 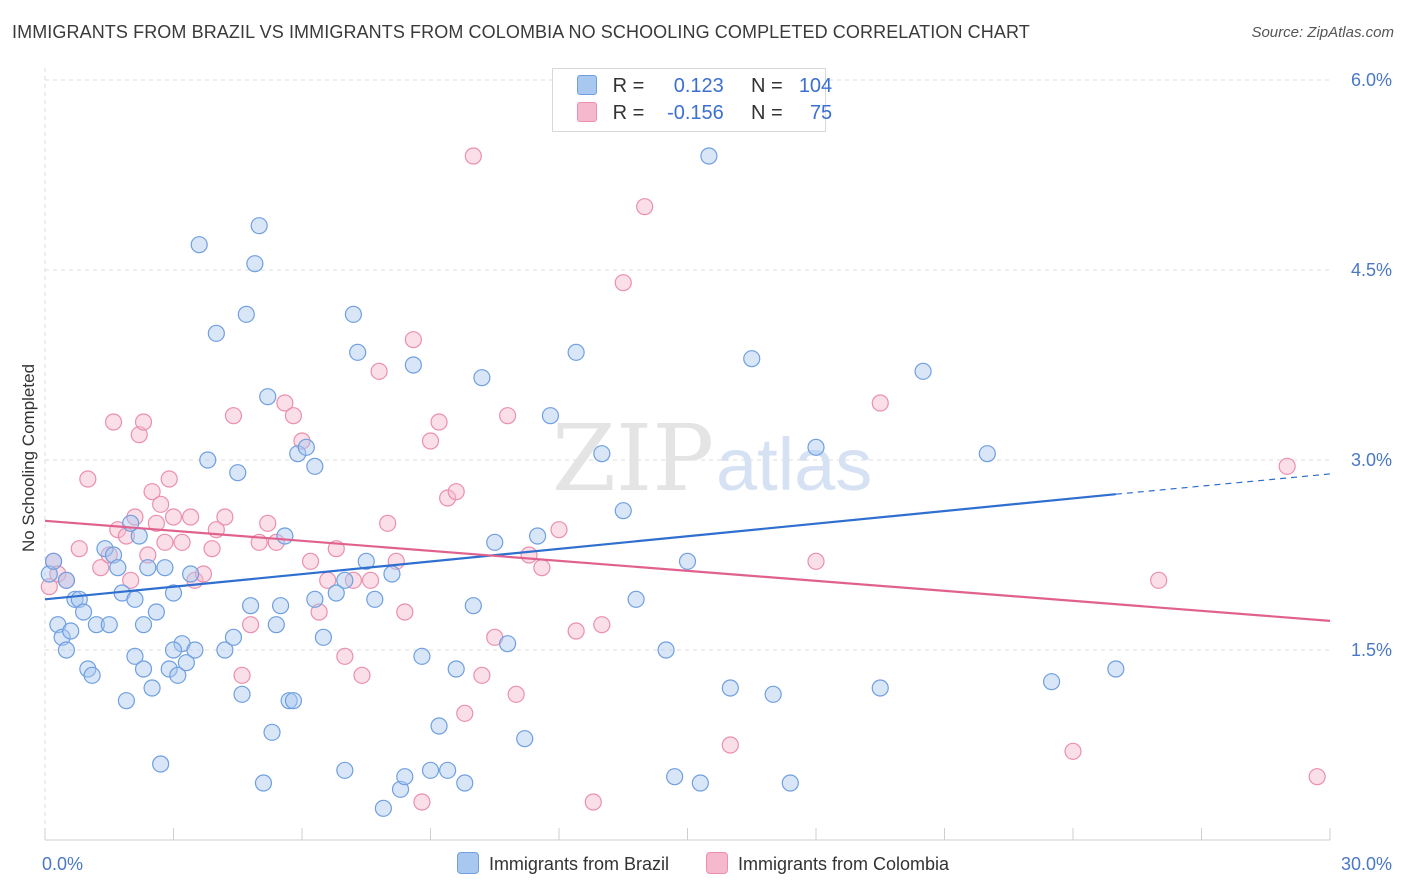 I want to click on brazil-r-value: 0.123, so click(x=698, y=86).